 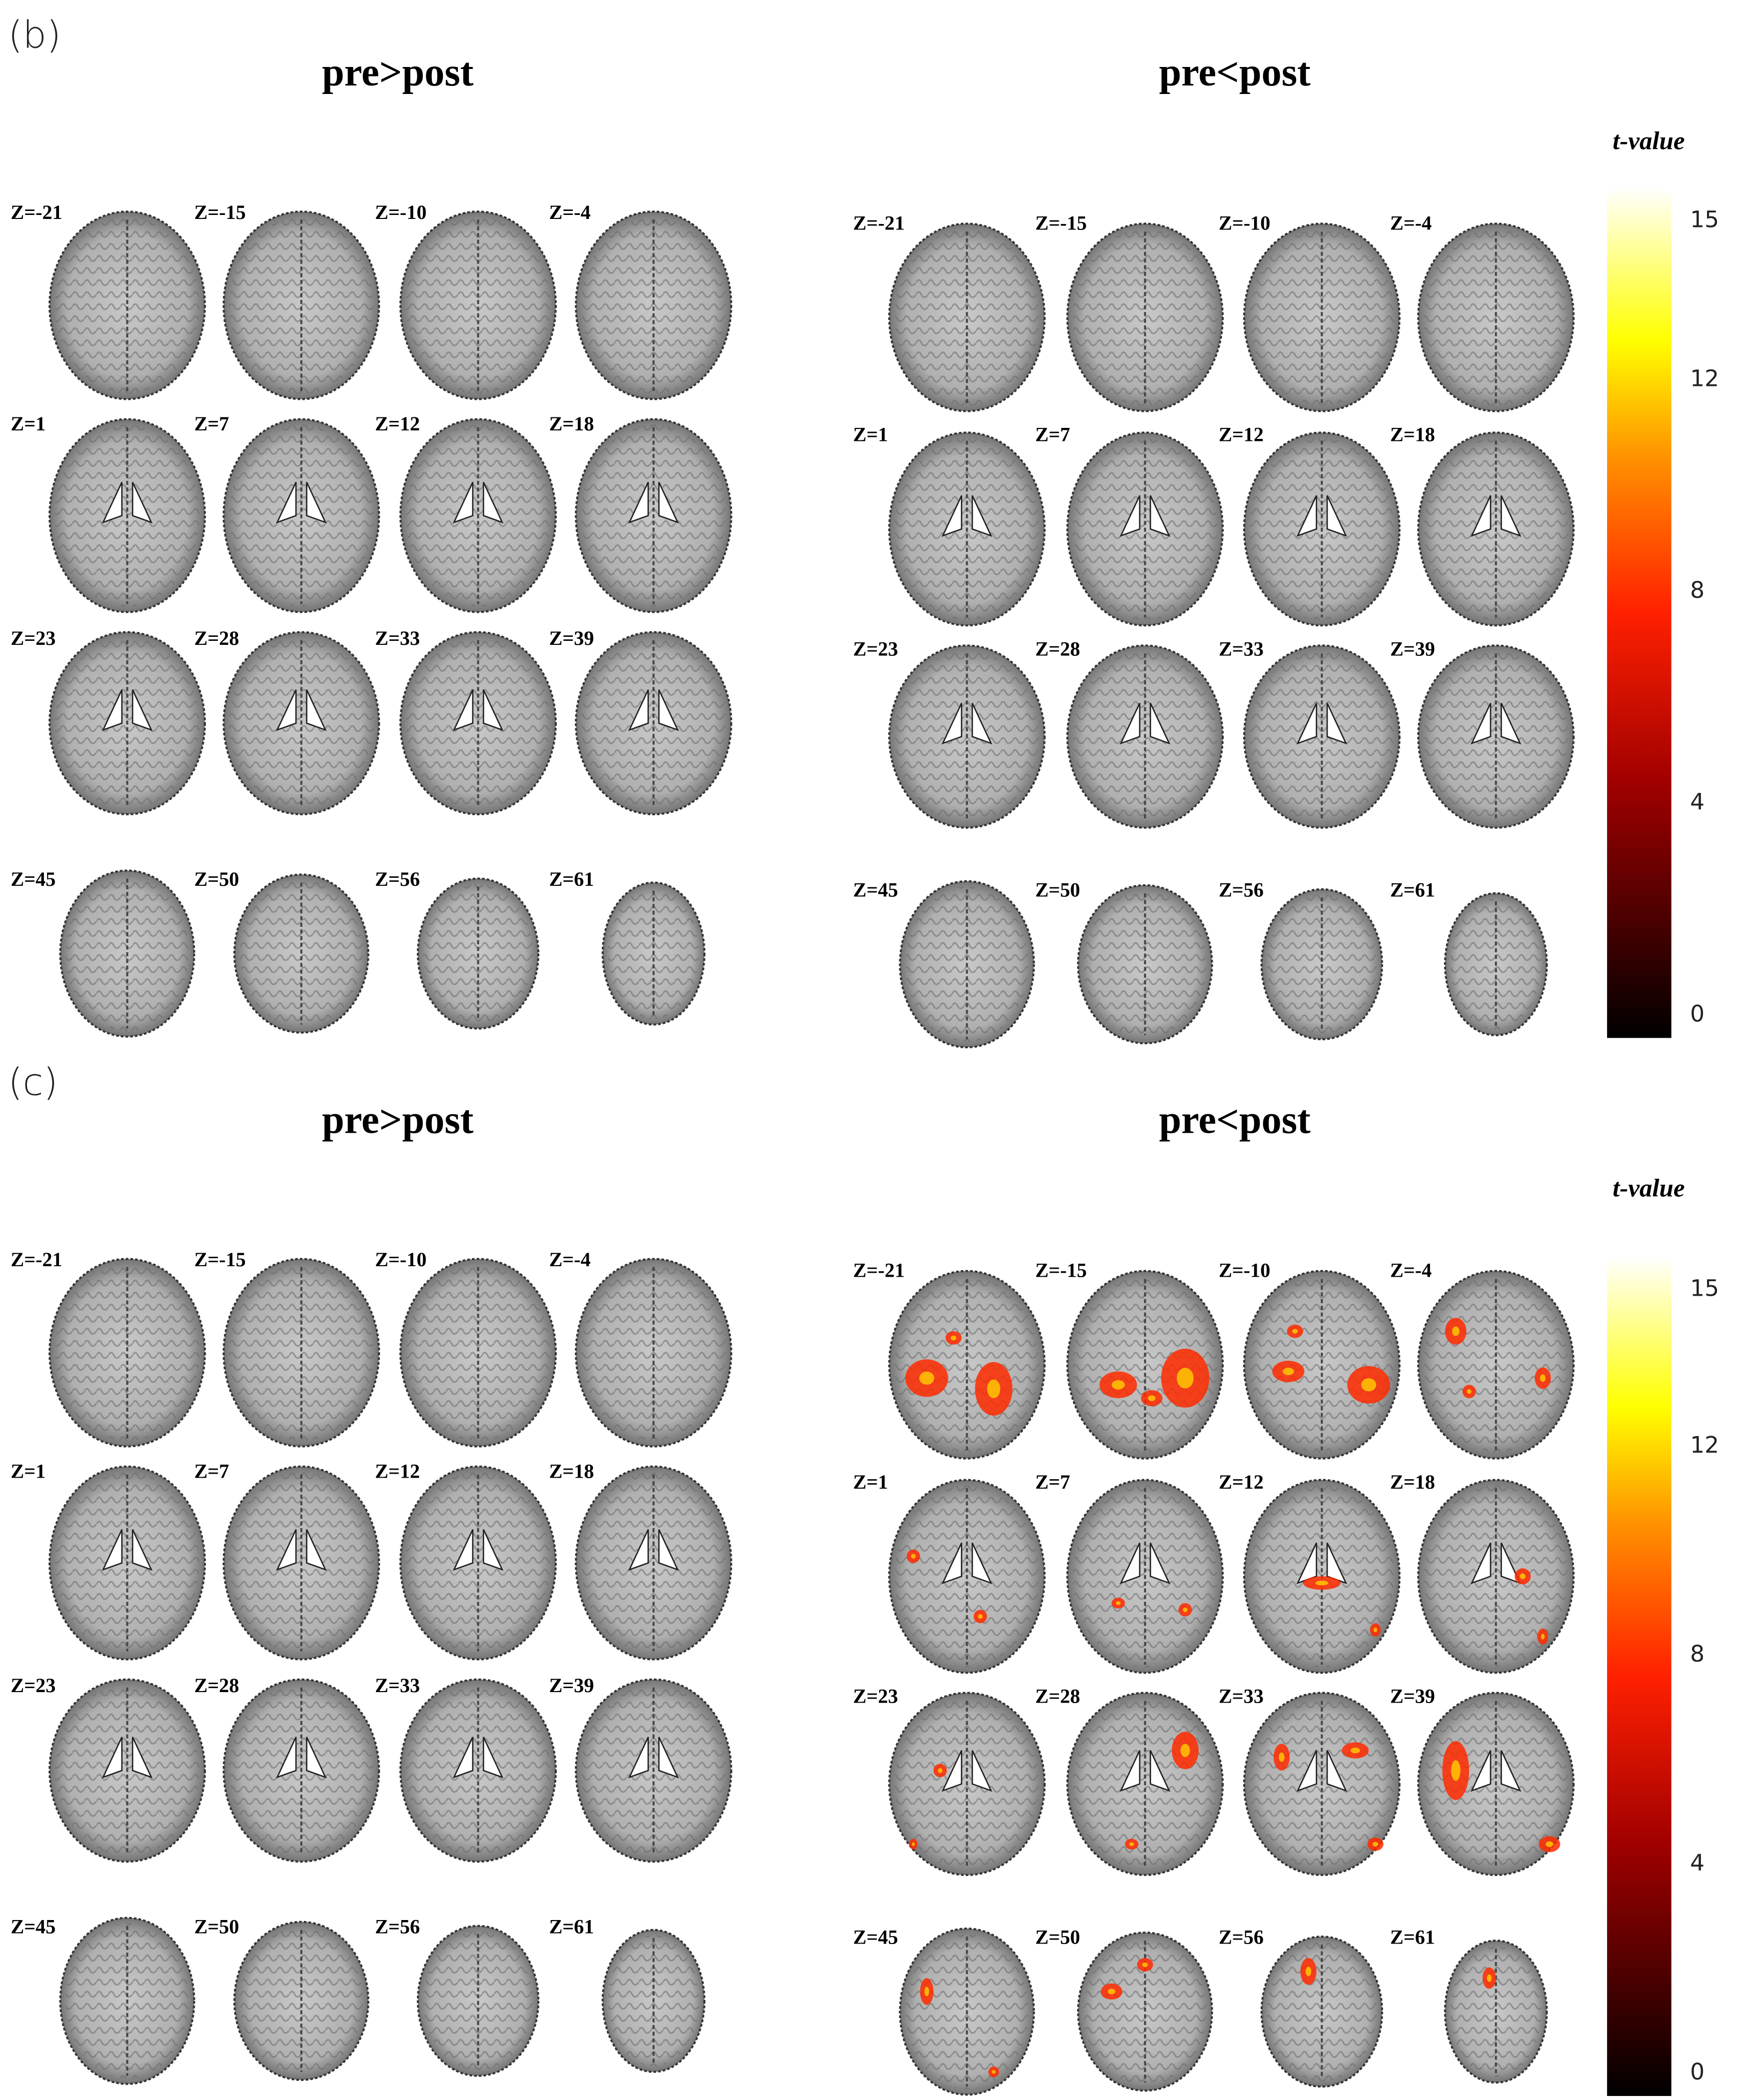 I want to click on slice-label: Z=45, so click(x=875, y=1937).